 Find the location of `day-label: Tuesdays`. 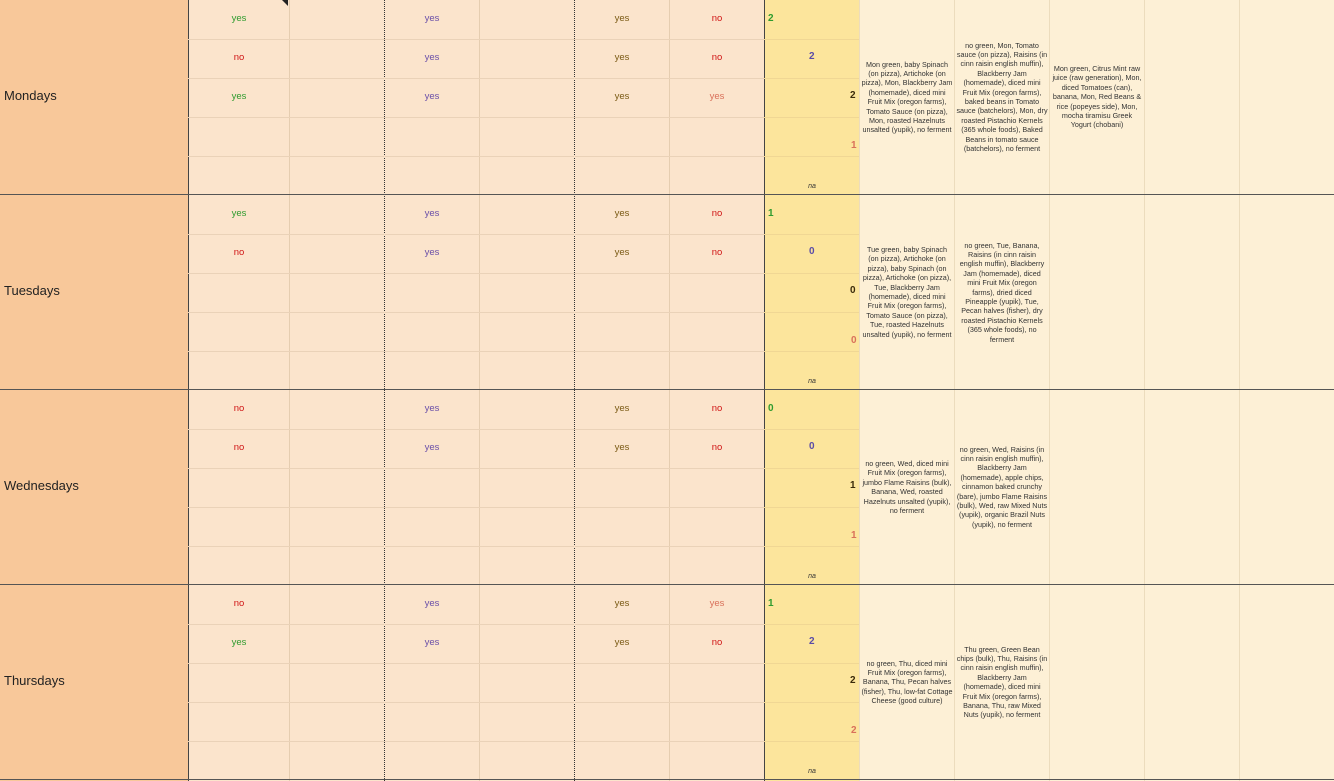

day-label: Tuesdays is located at coordinates (32, 290).